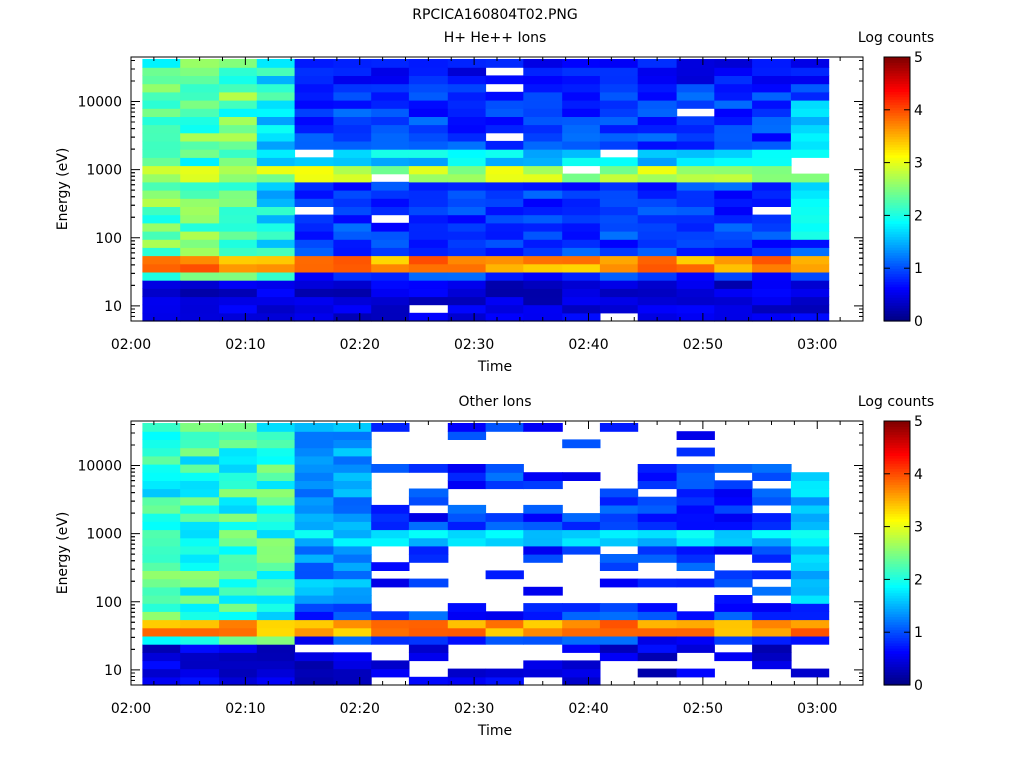 The height and width of the screenshot is (768, 1024). I want to click on x-tick-label: 02:30, so click(474, 345).